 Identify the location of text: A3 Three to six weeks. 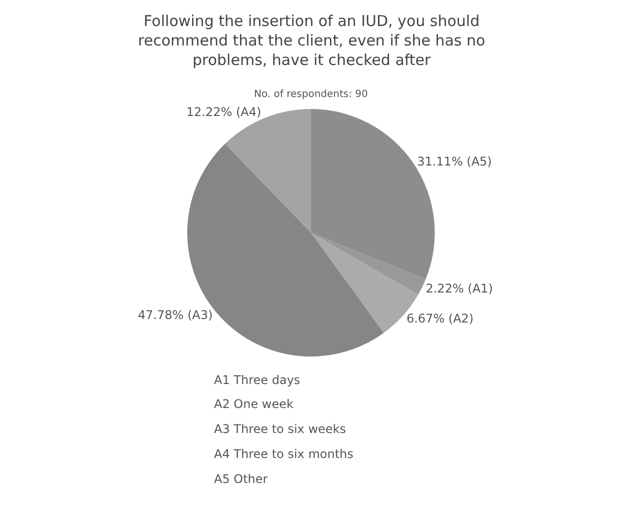
(280, 429).